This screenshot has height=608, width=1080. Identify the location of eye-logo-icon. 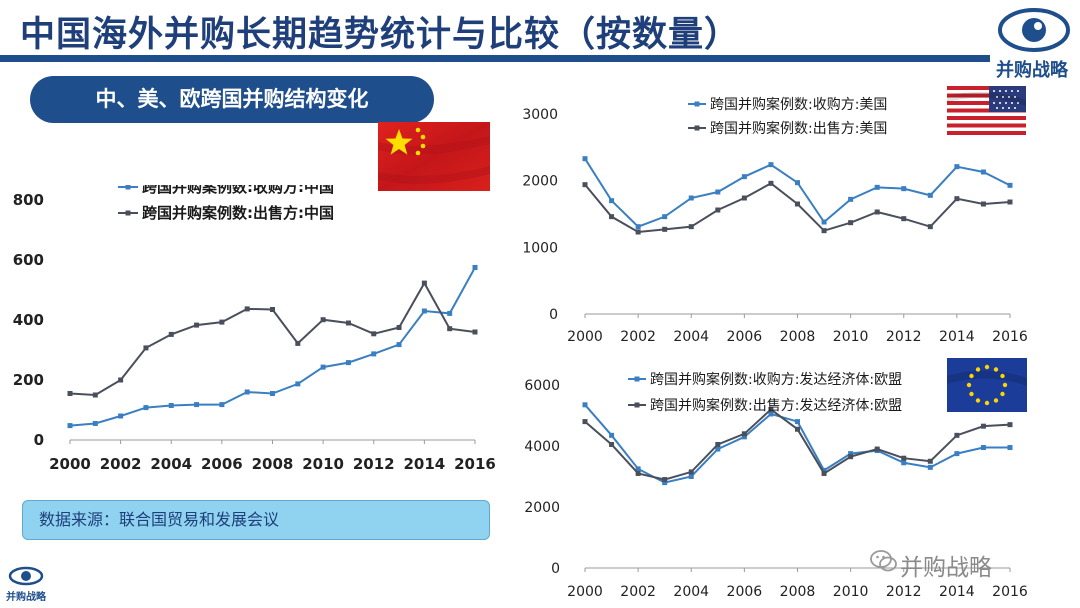
(1034, 30).